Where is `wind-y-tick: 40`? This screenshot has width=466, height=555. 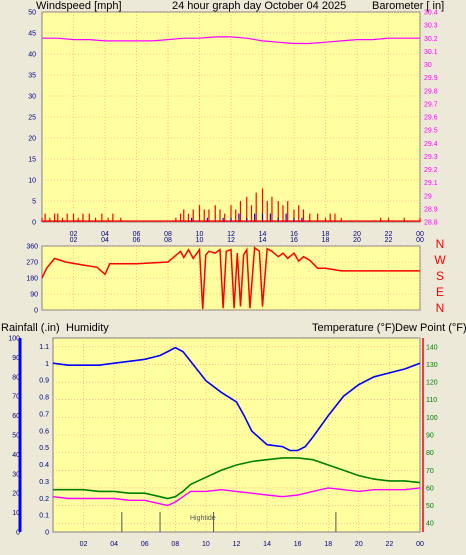
wind-y-tick: 40 is located at coordinates (32, 55).